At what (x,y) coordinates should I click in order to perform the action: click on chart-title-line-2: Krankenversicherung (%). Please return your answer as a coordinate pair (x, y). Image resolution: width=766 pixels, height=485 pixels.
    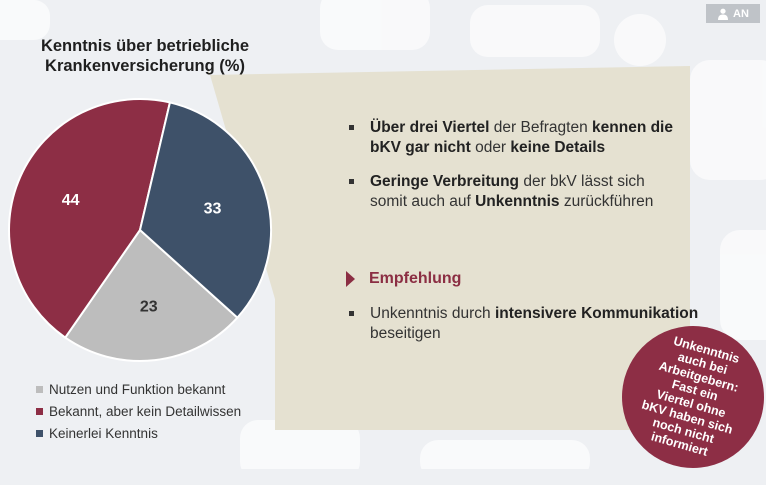
    Looking at the image, I should click on (145, 66).